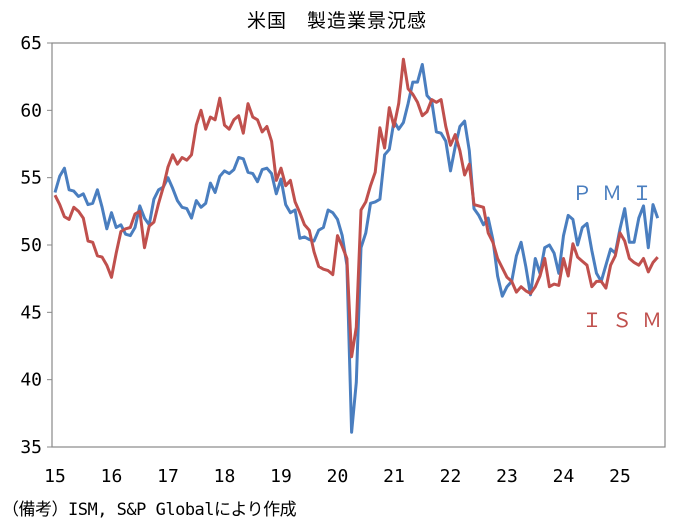 The image size is (674, 521). What do you see at coordinates (281, 476) in the screenshot?
I see `x-tick-label: 19` at bounding box center [281, 476].